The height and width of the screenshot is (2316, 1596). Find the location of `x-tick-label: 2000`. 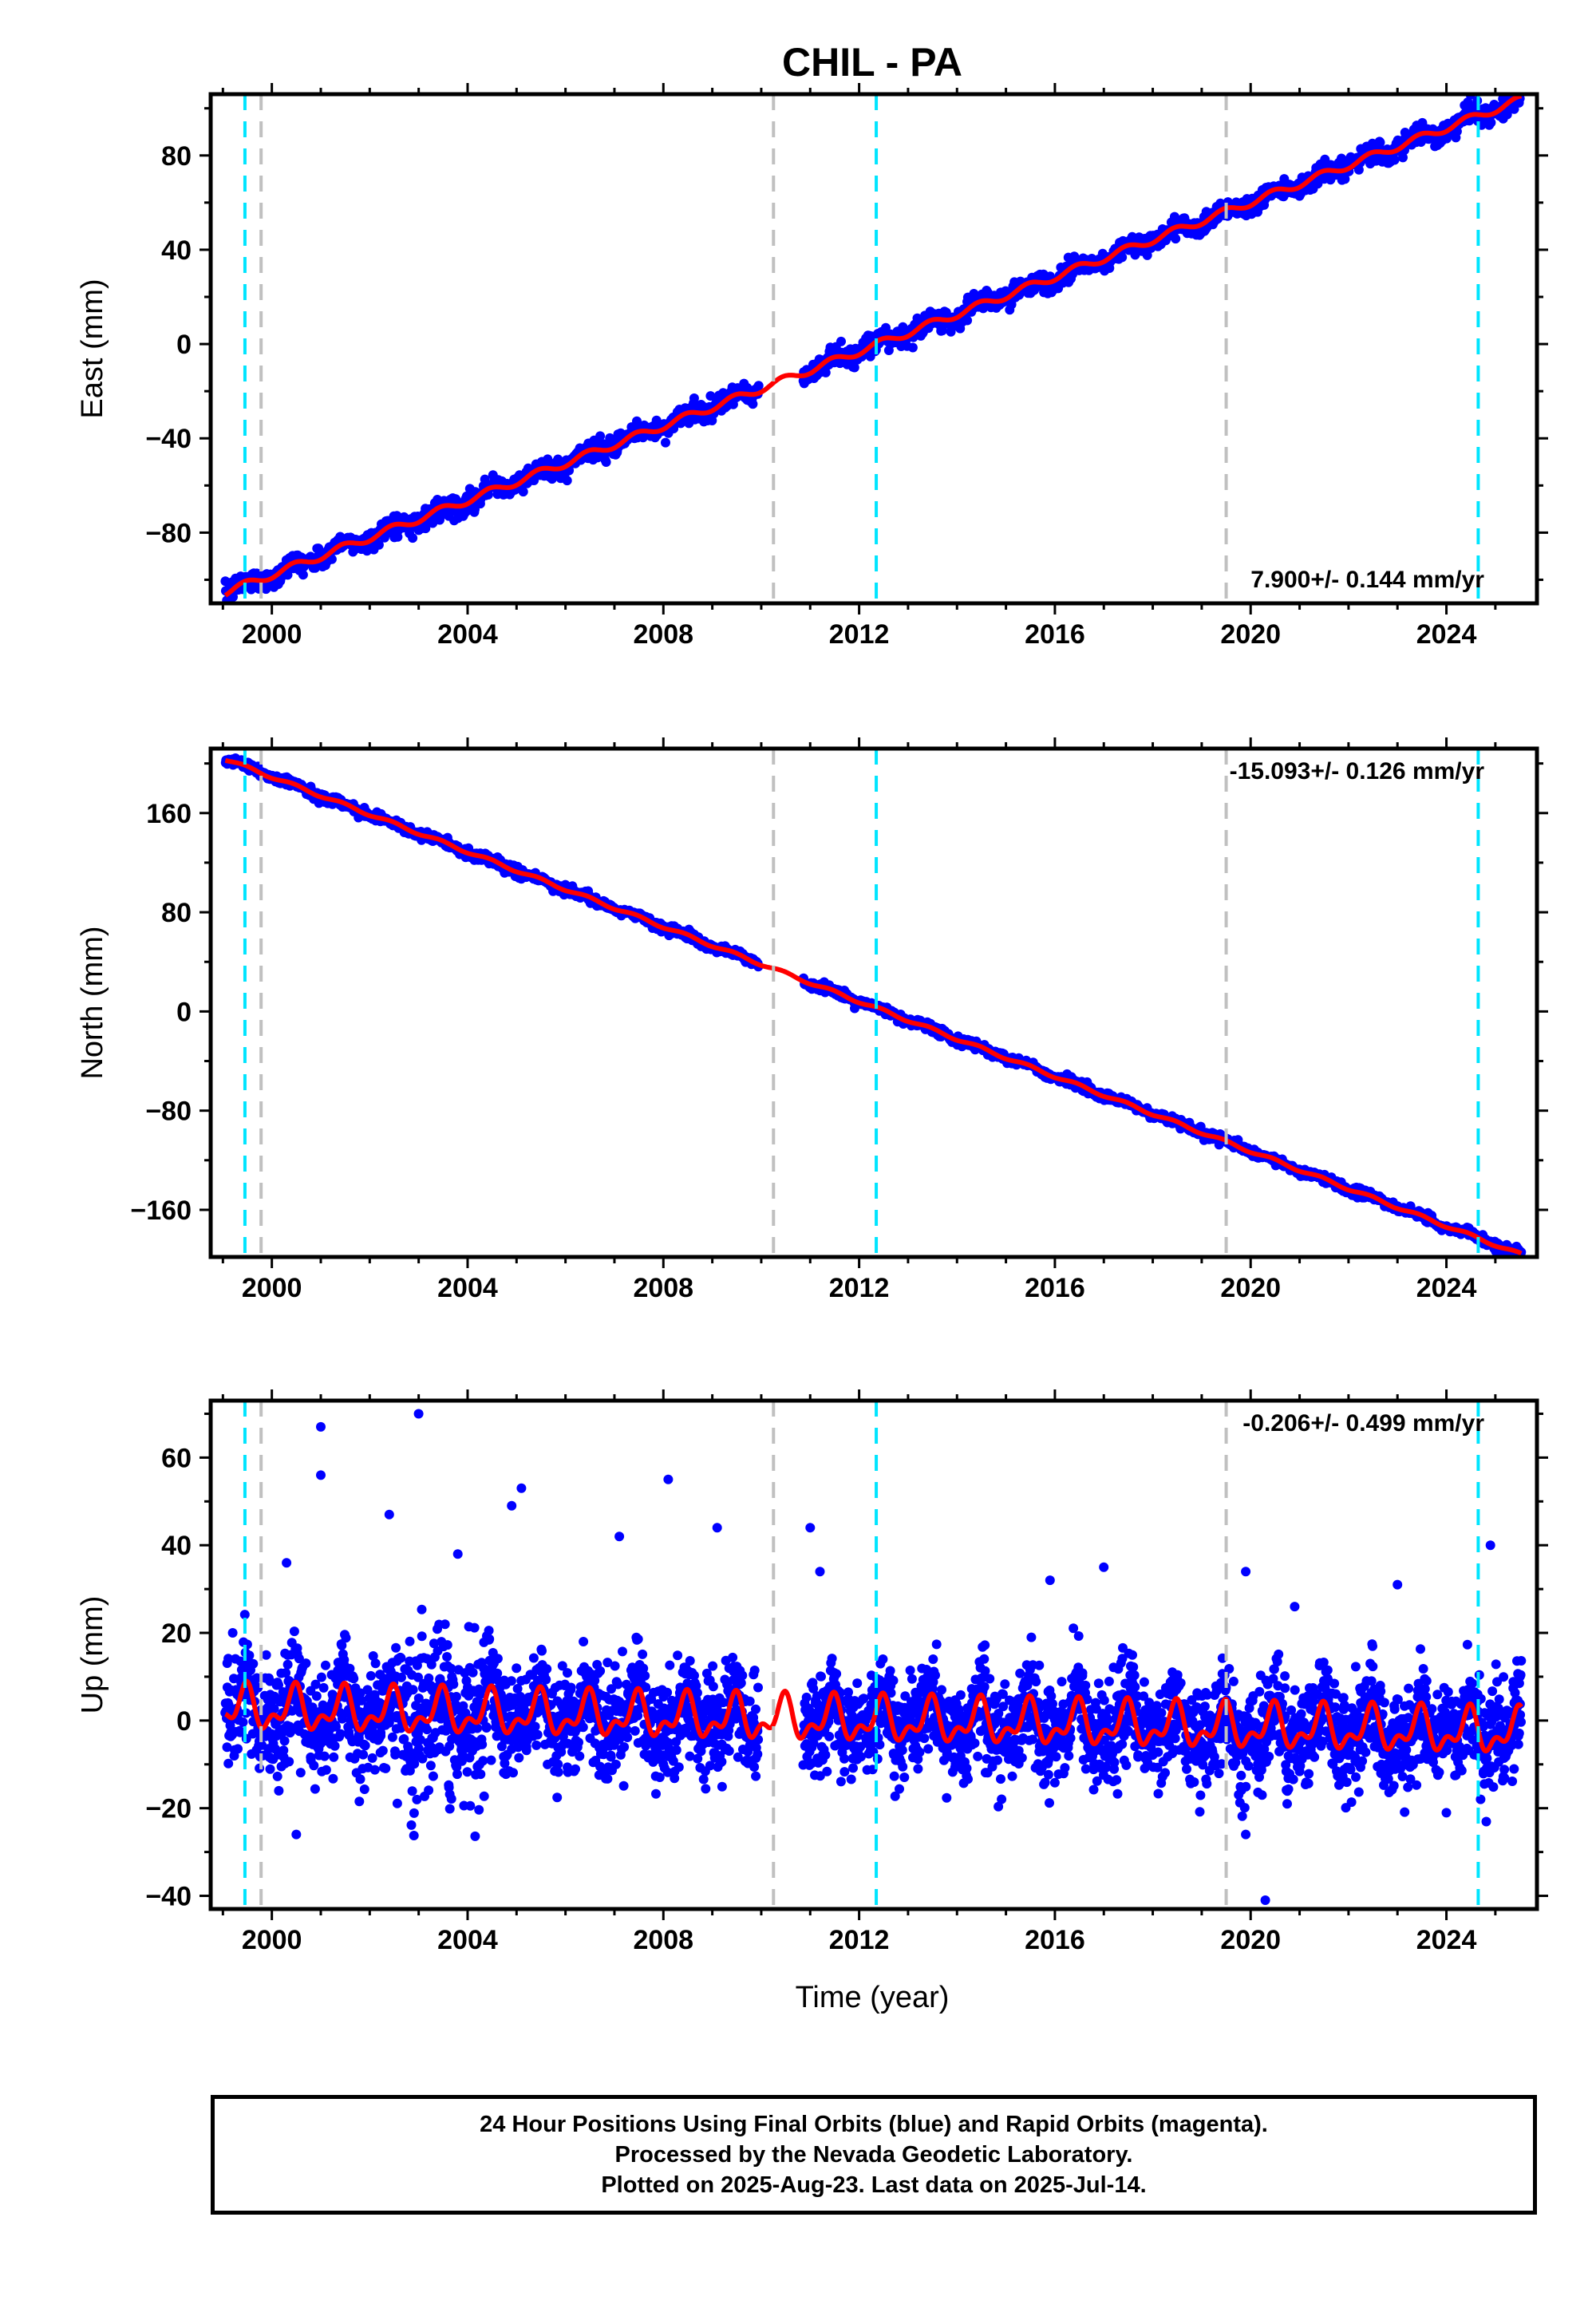

x-tick-label: 2000 is located at coordinates (272, 634).